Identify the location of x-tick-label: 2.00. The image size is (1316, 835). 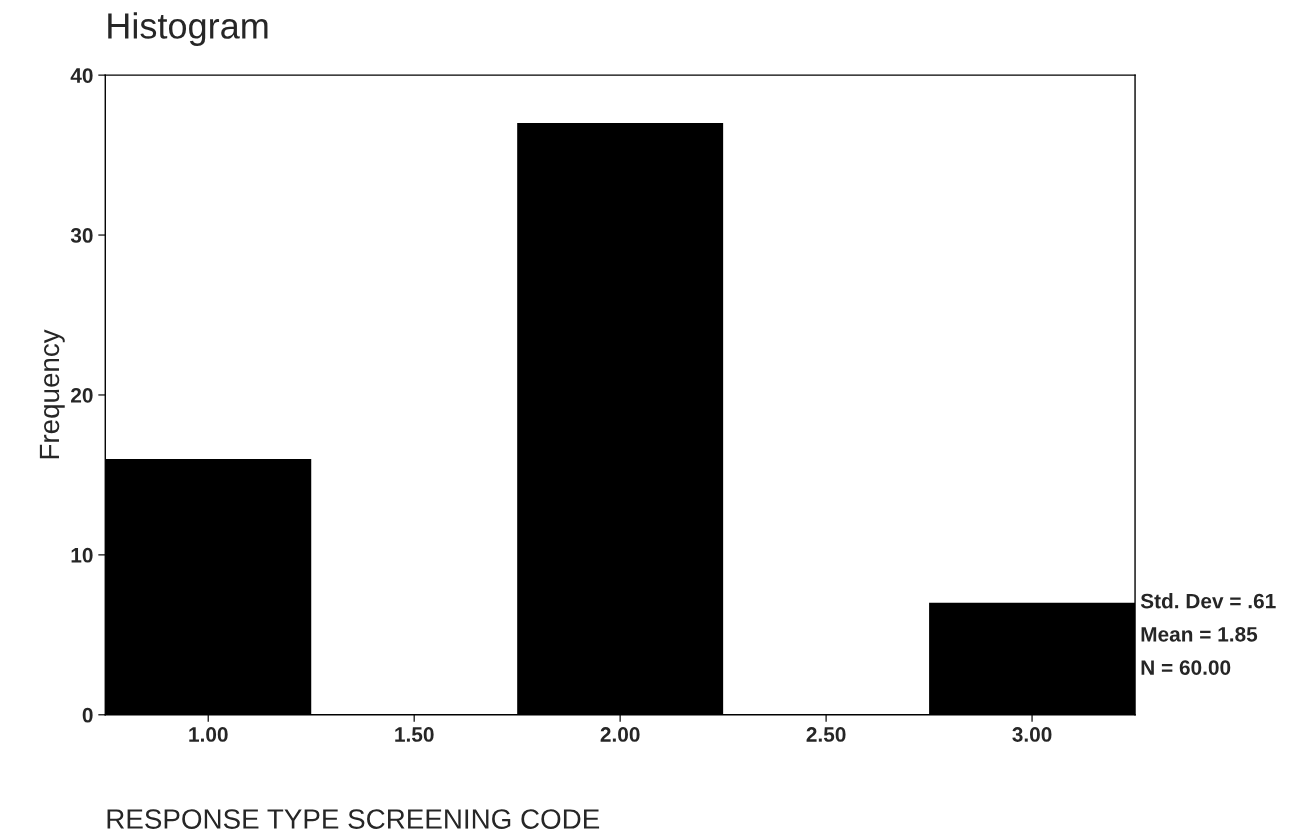
(620, 734).